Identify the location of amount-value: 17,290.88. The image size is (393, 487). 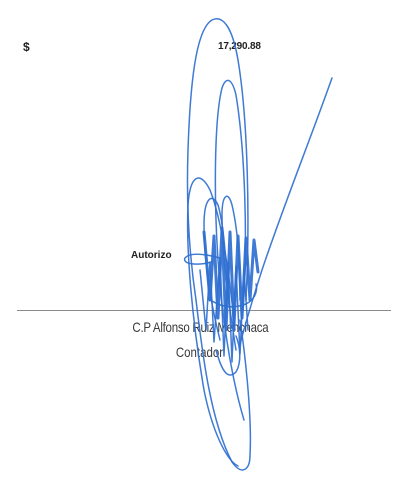
(239, 46).